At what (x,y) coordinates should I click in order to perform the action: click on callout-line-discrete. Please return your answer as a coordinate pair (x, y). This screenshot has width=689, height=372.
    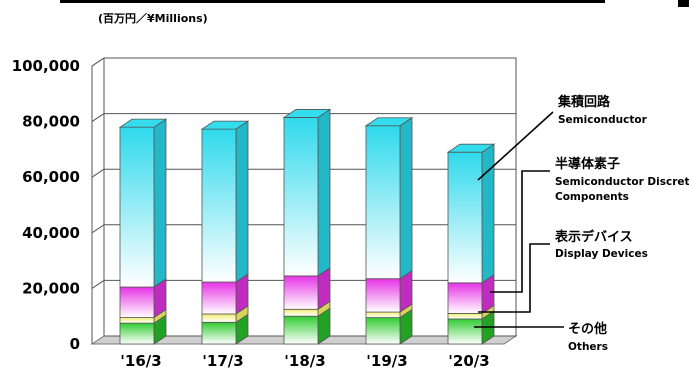
    Looking at the image, I should click on (520, 231).